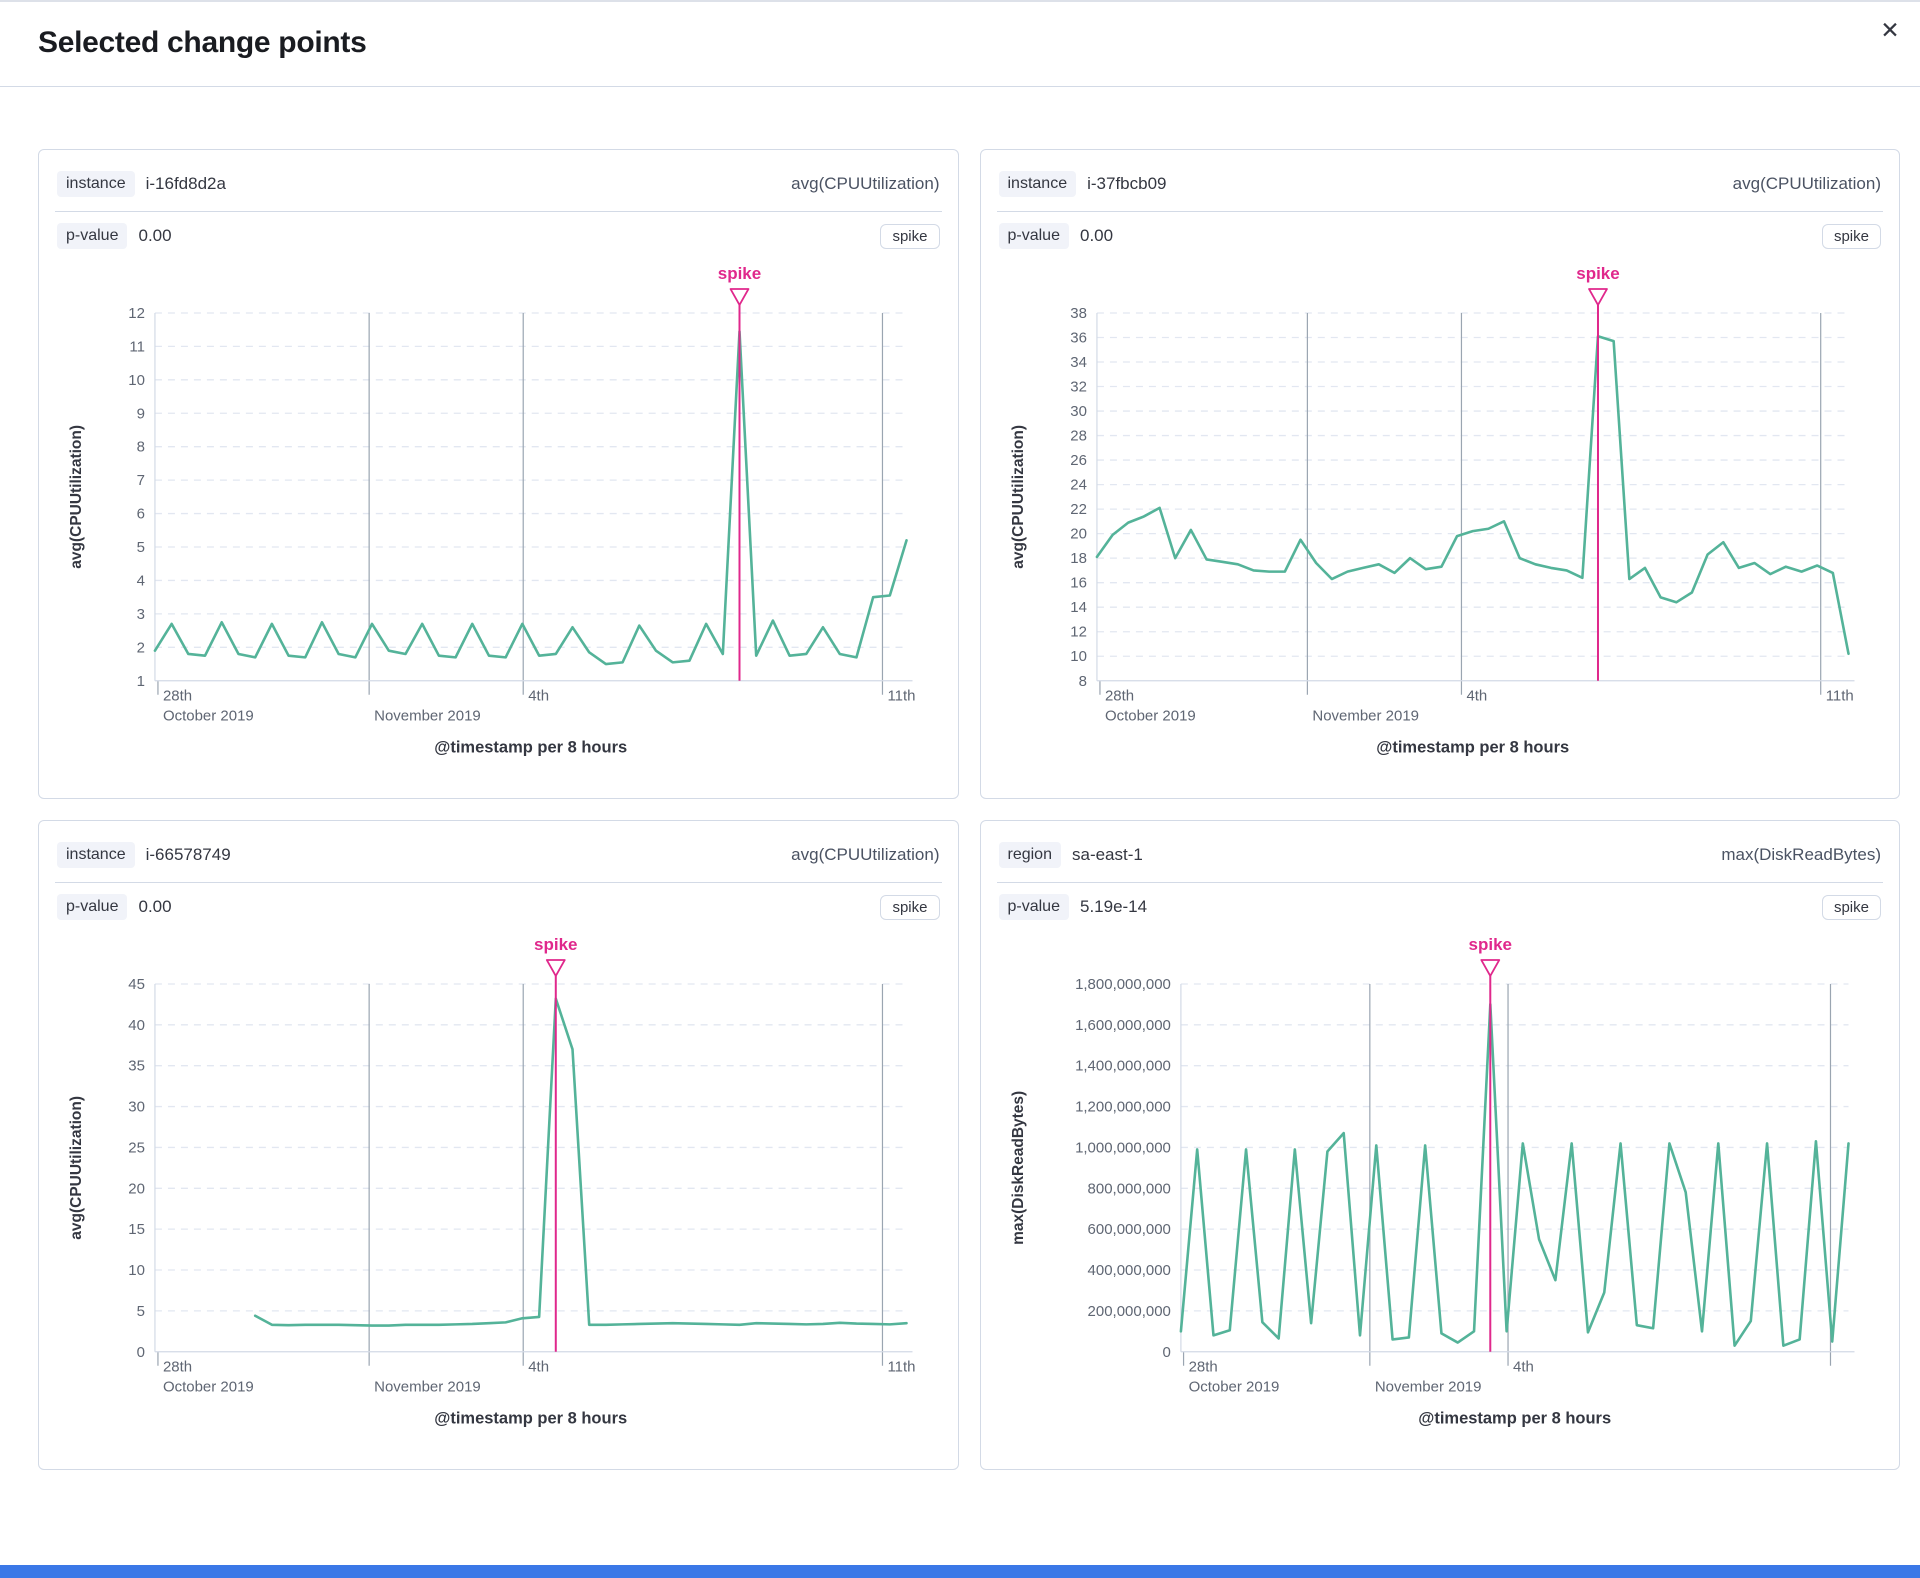 This screenshot has width=1920, height=1578. What do you see at coordinates (1128, 1311) in the screenshot?
I see `svg-text: 200,000,000` at bounding box center [1128, 1311].